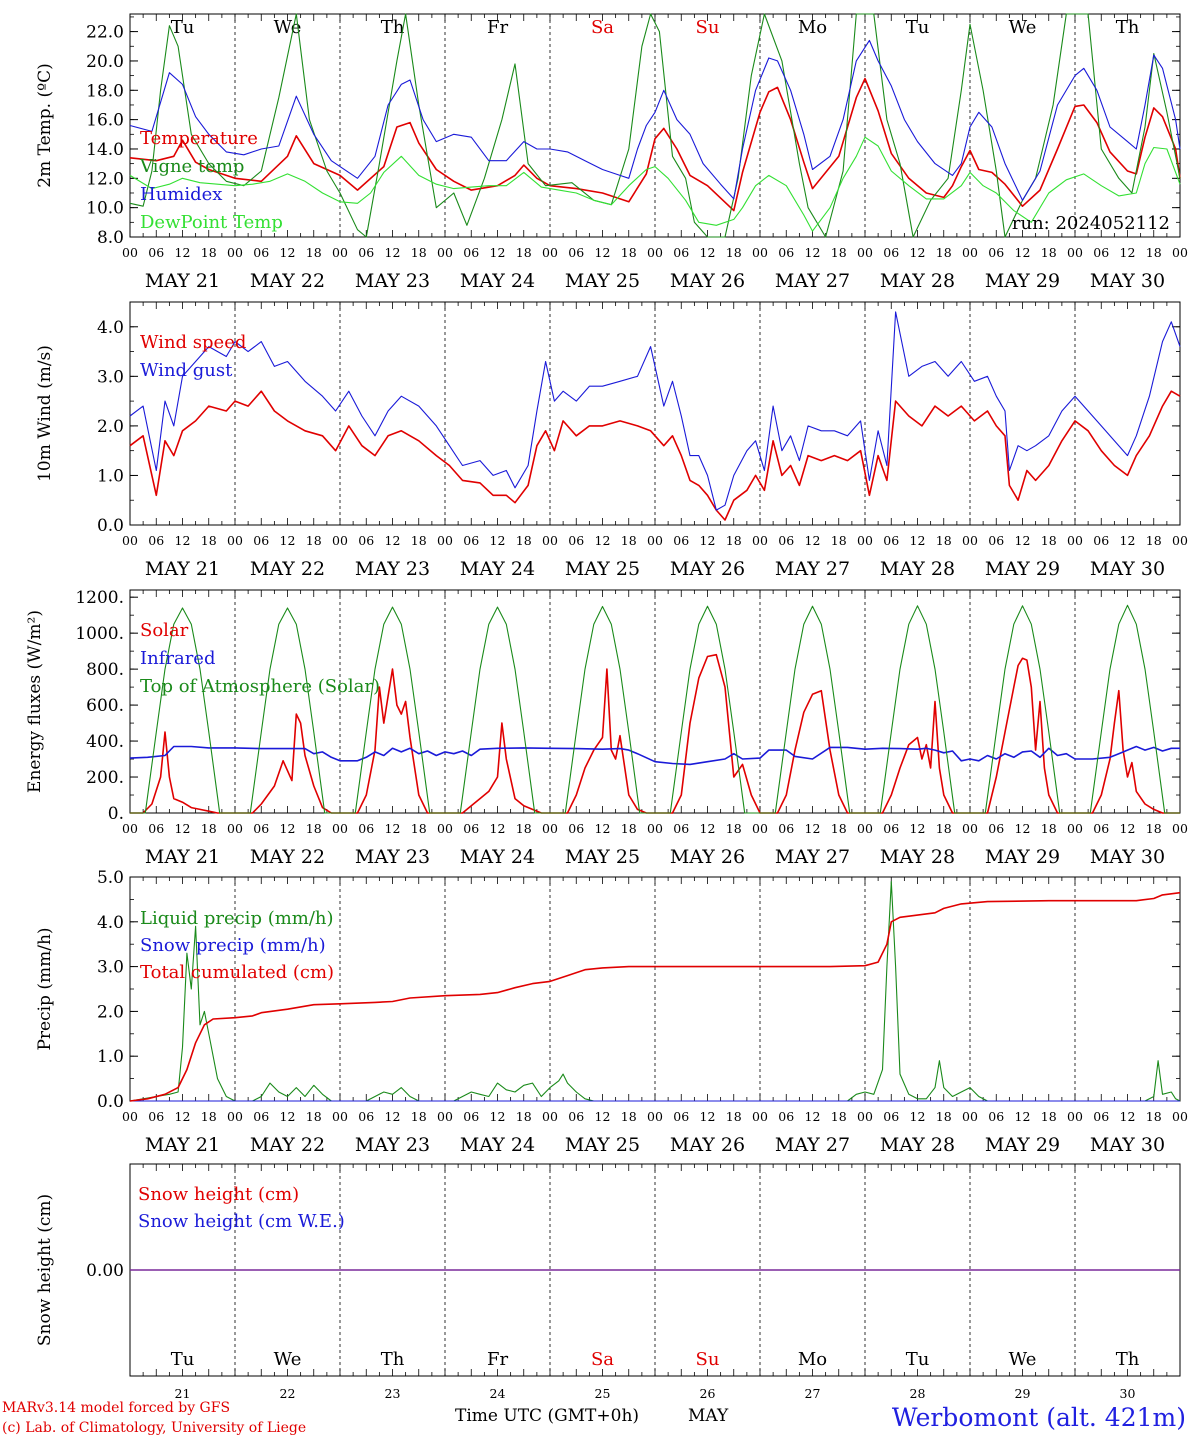  I want to click on panel-frame, so click(655, 125).